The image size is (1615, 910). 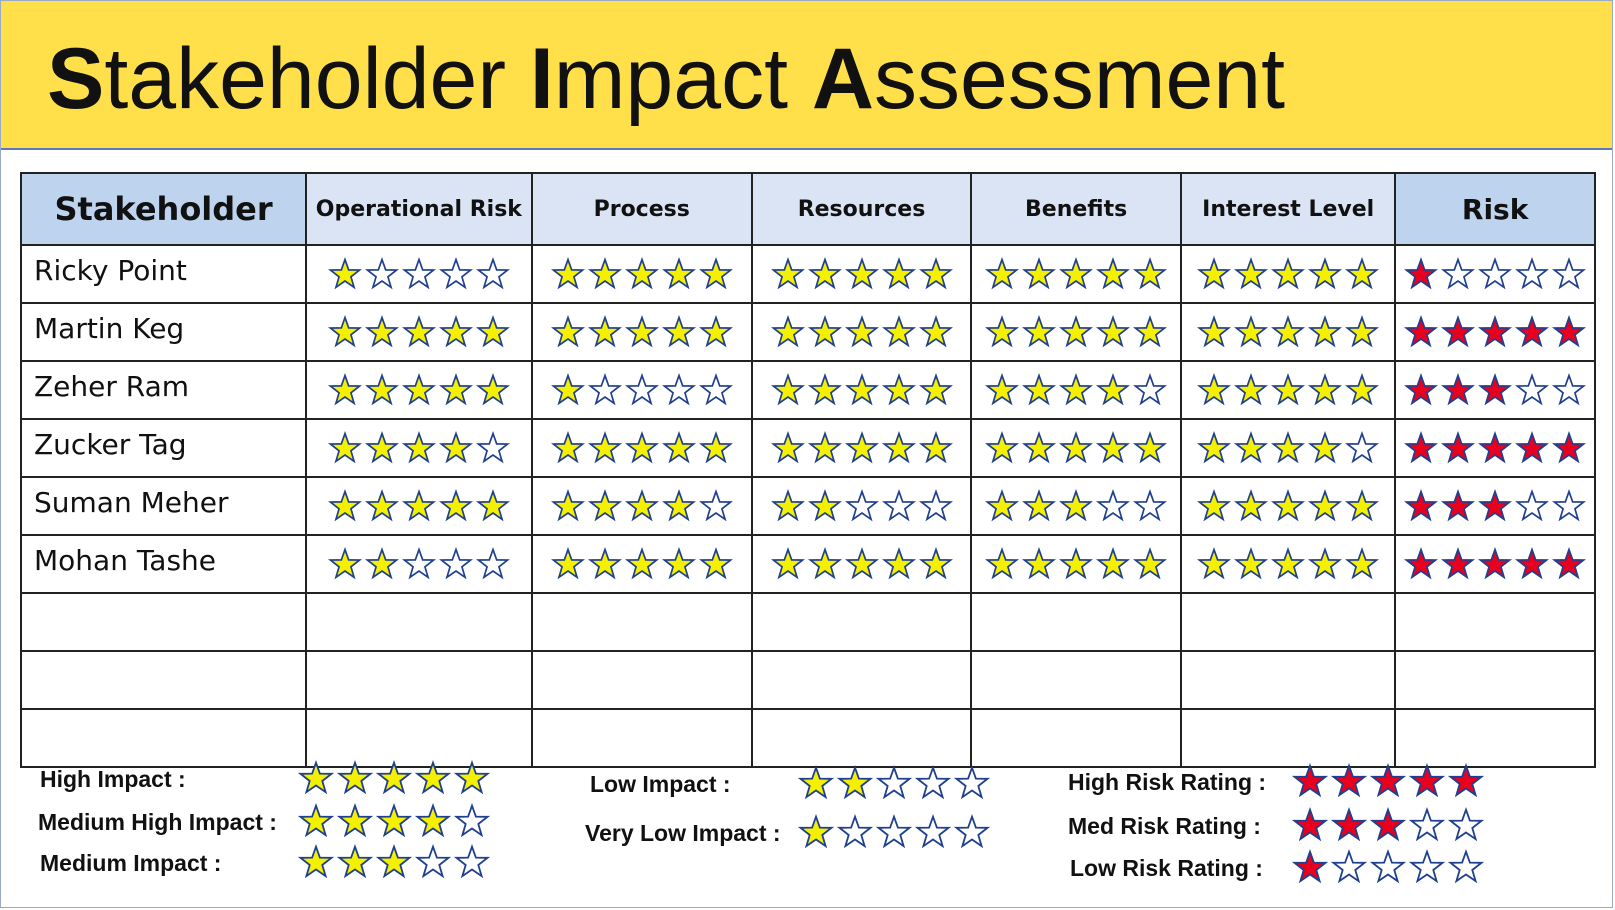 What do you see at coordinates (807, 680) in the screenshot?
I see `empty-table-row` at bounding box center [807, 680].